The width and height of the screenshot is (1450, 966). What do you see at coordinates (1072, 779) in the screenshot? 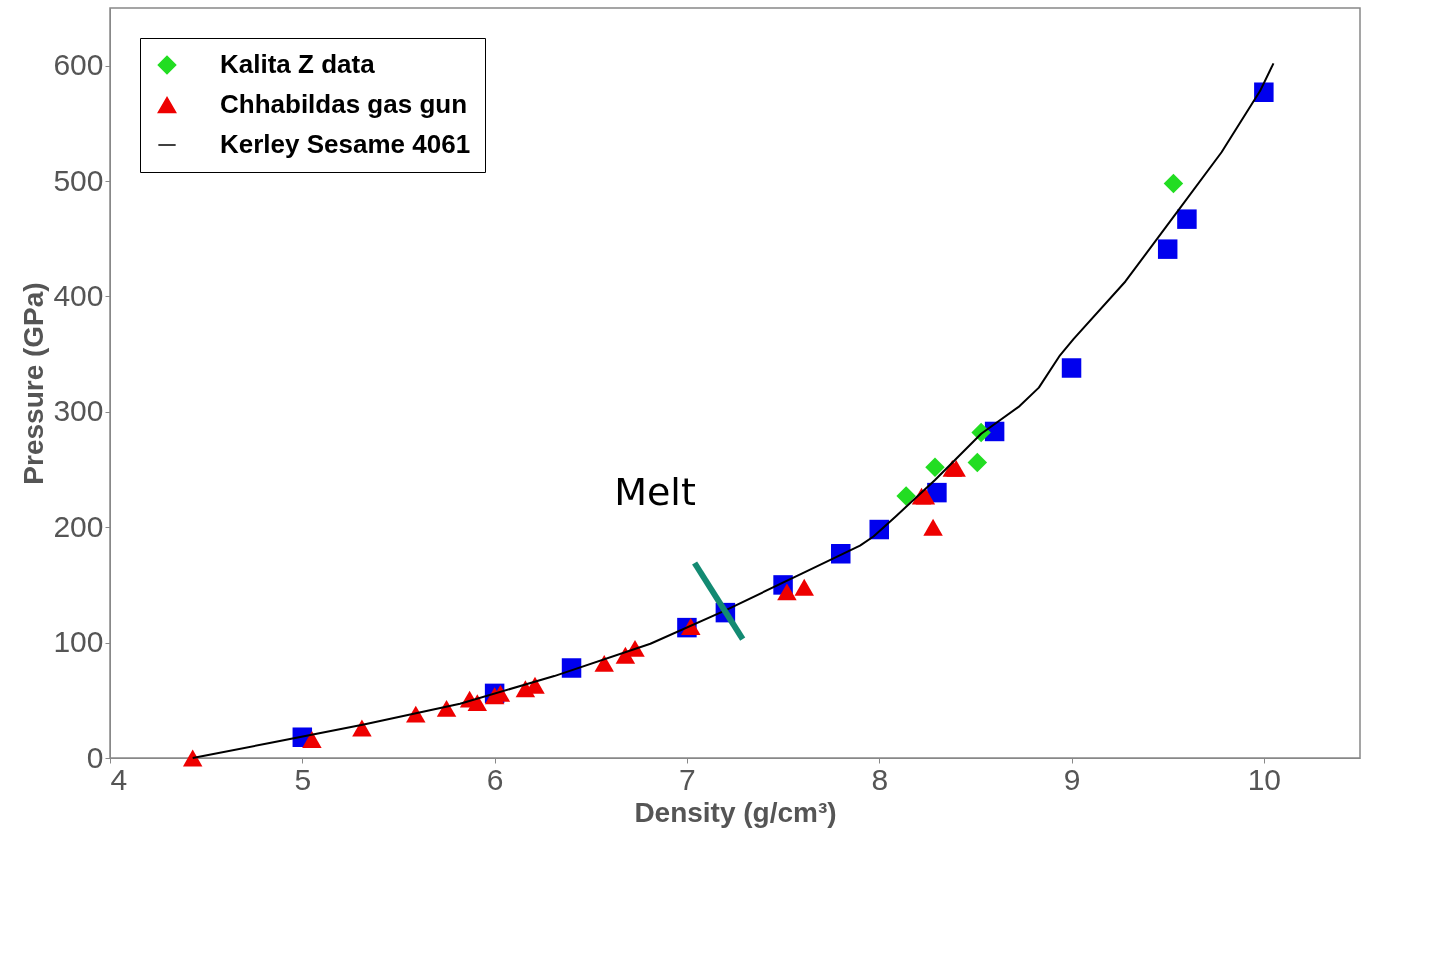
I see `x-tick-label: 9` at bounding box center [1072, 779].